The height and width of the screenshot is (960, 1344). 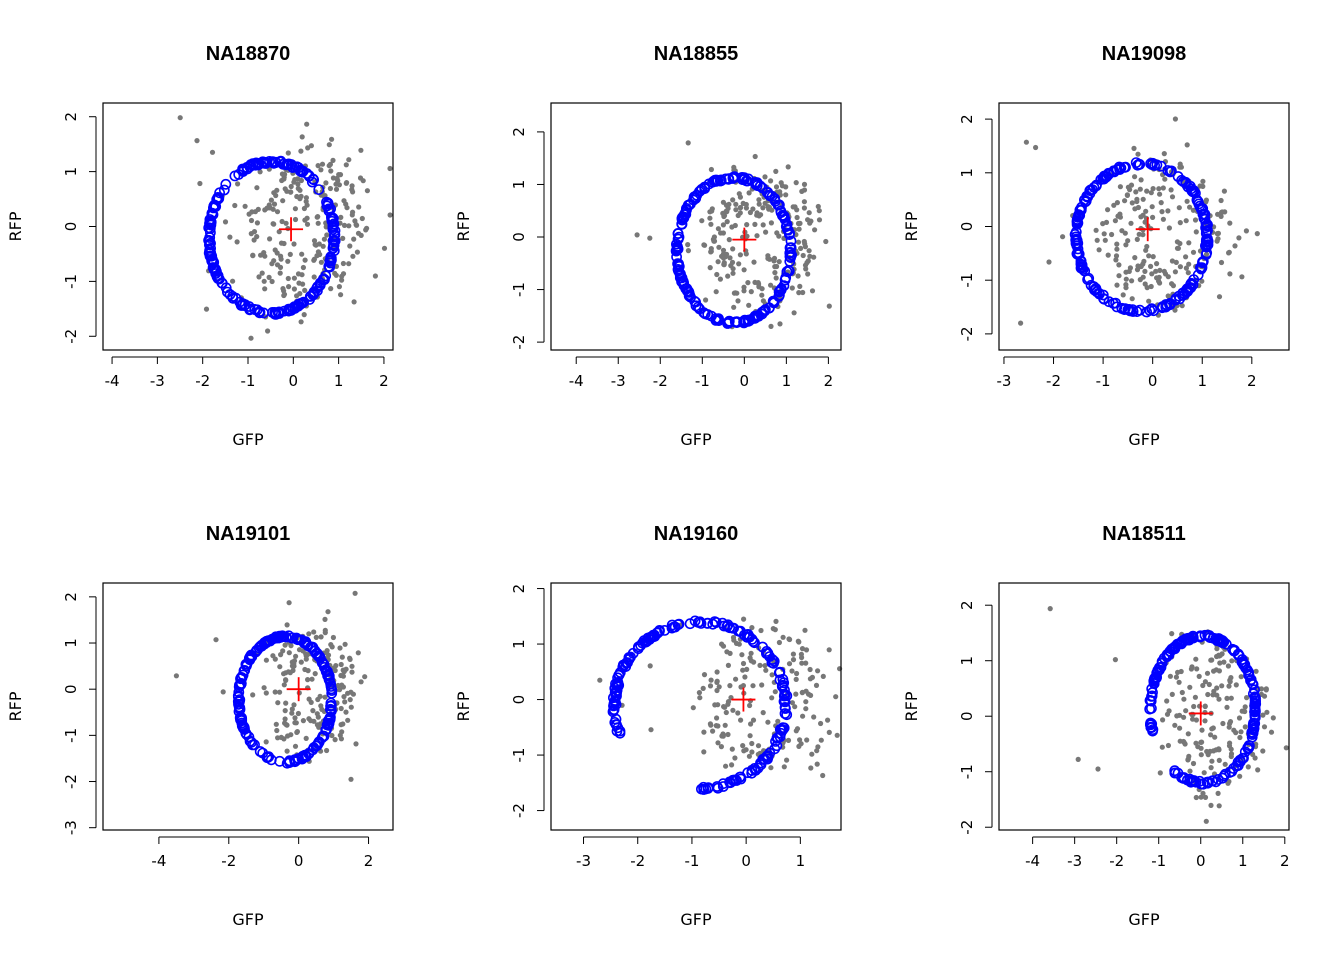 I want to click on x-tick-label: -4, so click(x=158, y=861).